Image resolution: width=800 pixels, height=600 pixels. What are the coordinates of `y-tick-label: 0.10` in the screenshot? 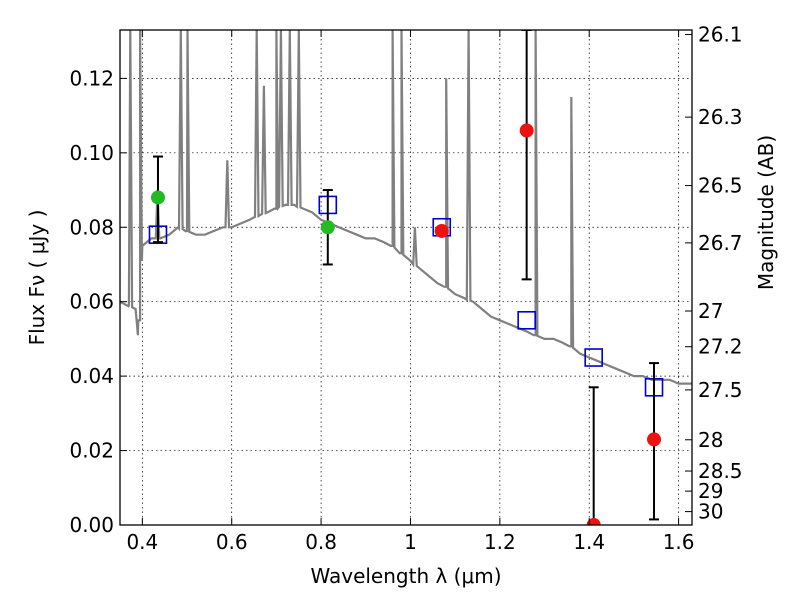 It's located at (91, 153).